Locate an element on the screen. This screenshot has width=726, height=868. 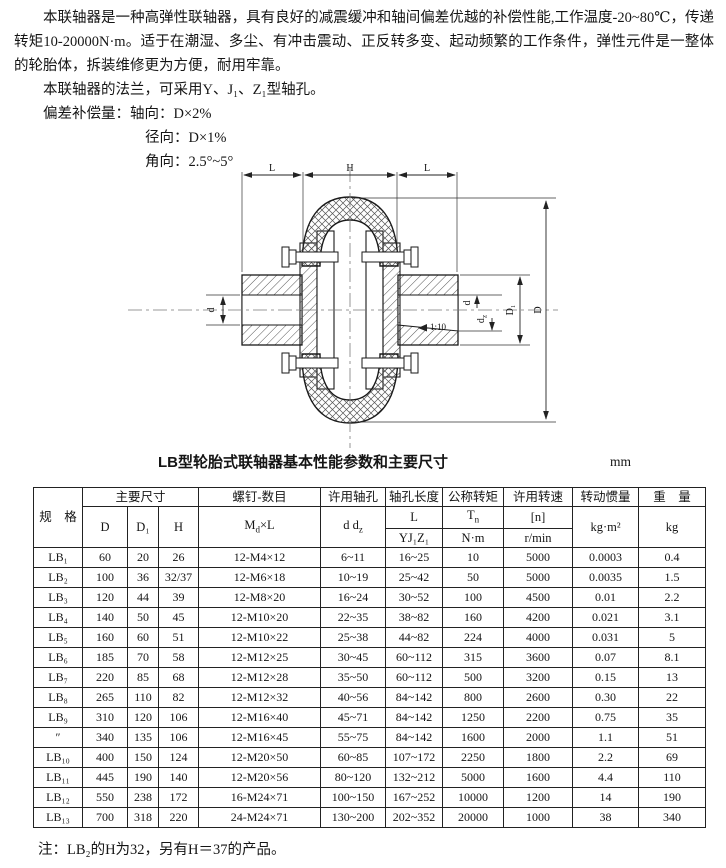
bolts is located at coordinates (350, 310).